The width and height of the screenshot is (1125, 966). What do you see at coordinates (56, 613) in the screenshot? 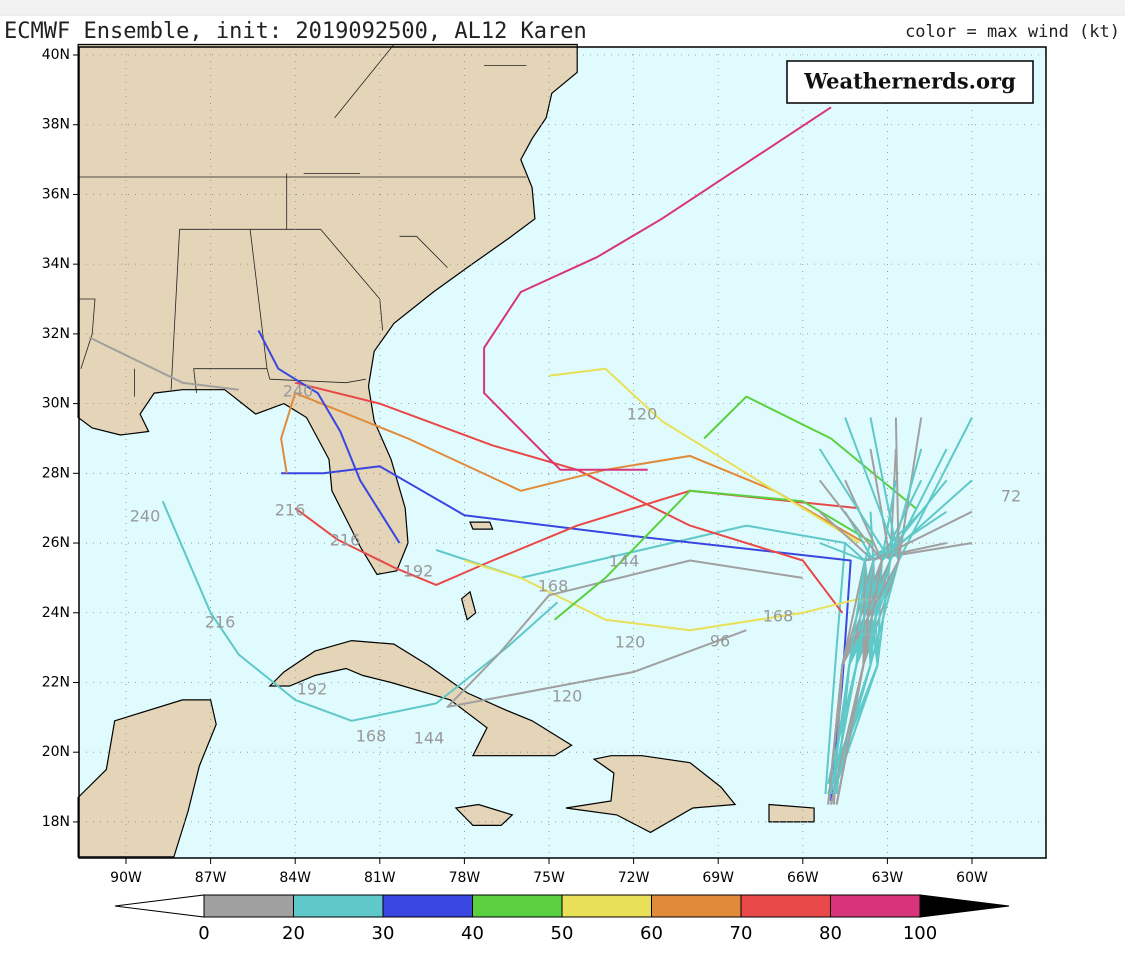
I see `lat-label: 24N` at bounding box center [56, 613].